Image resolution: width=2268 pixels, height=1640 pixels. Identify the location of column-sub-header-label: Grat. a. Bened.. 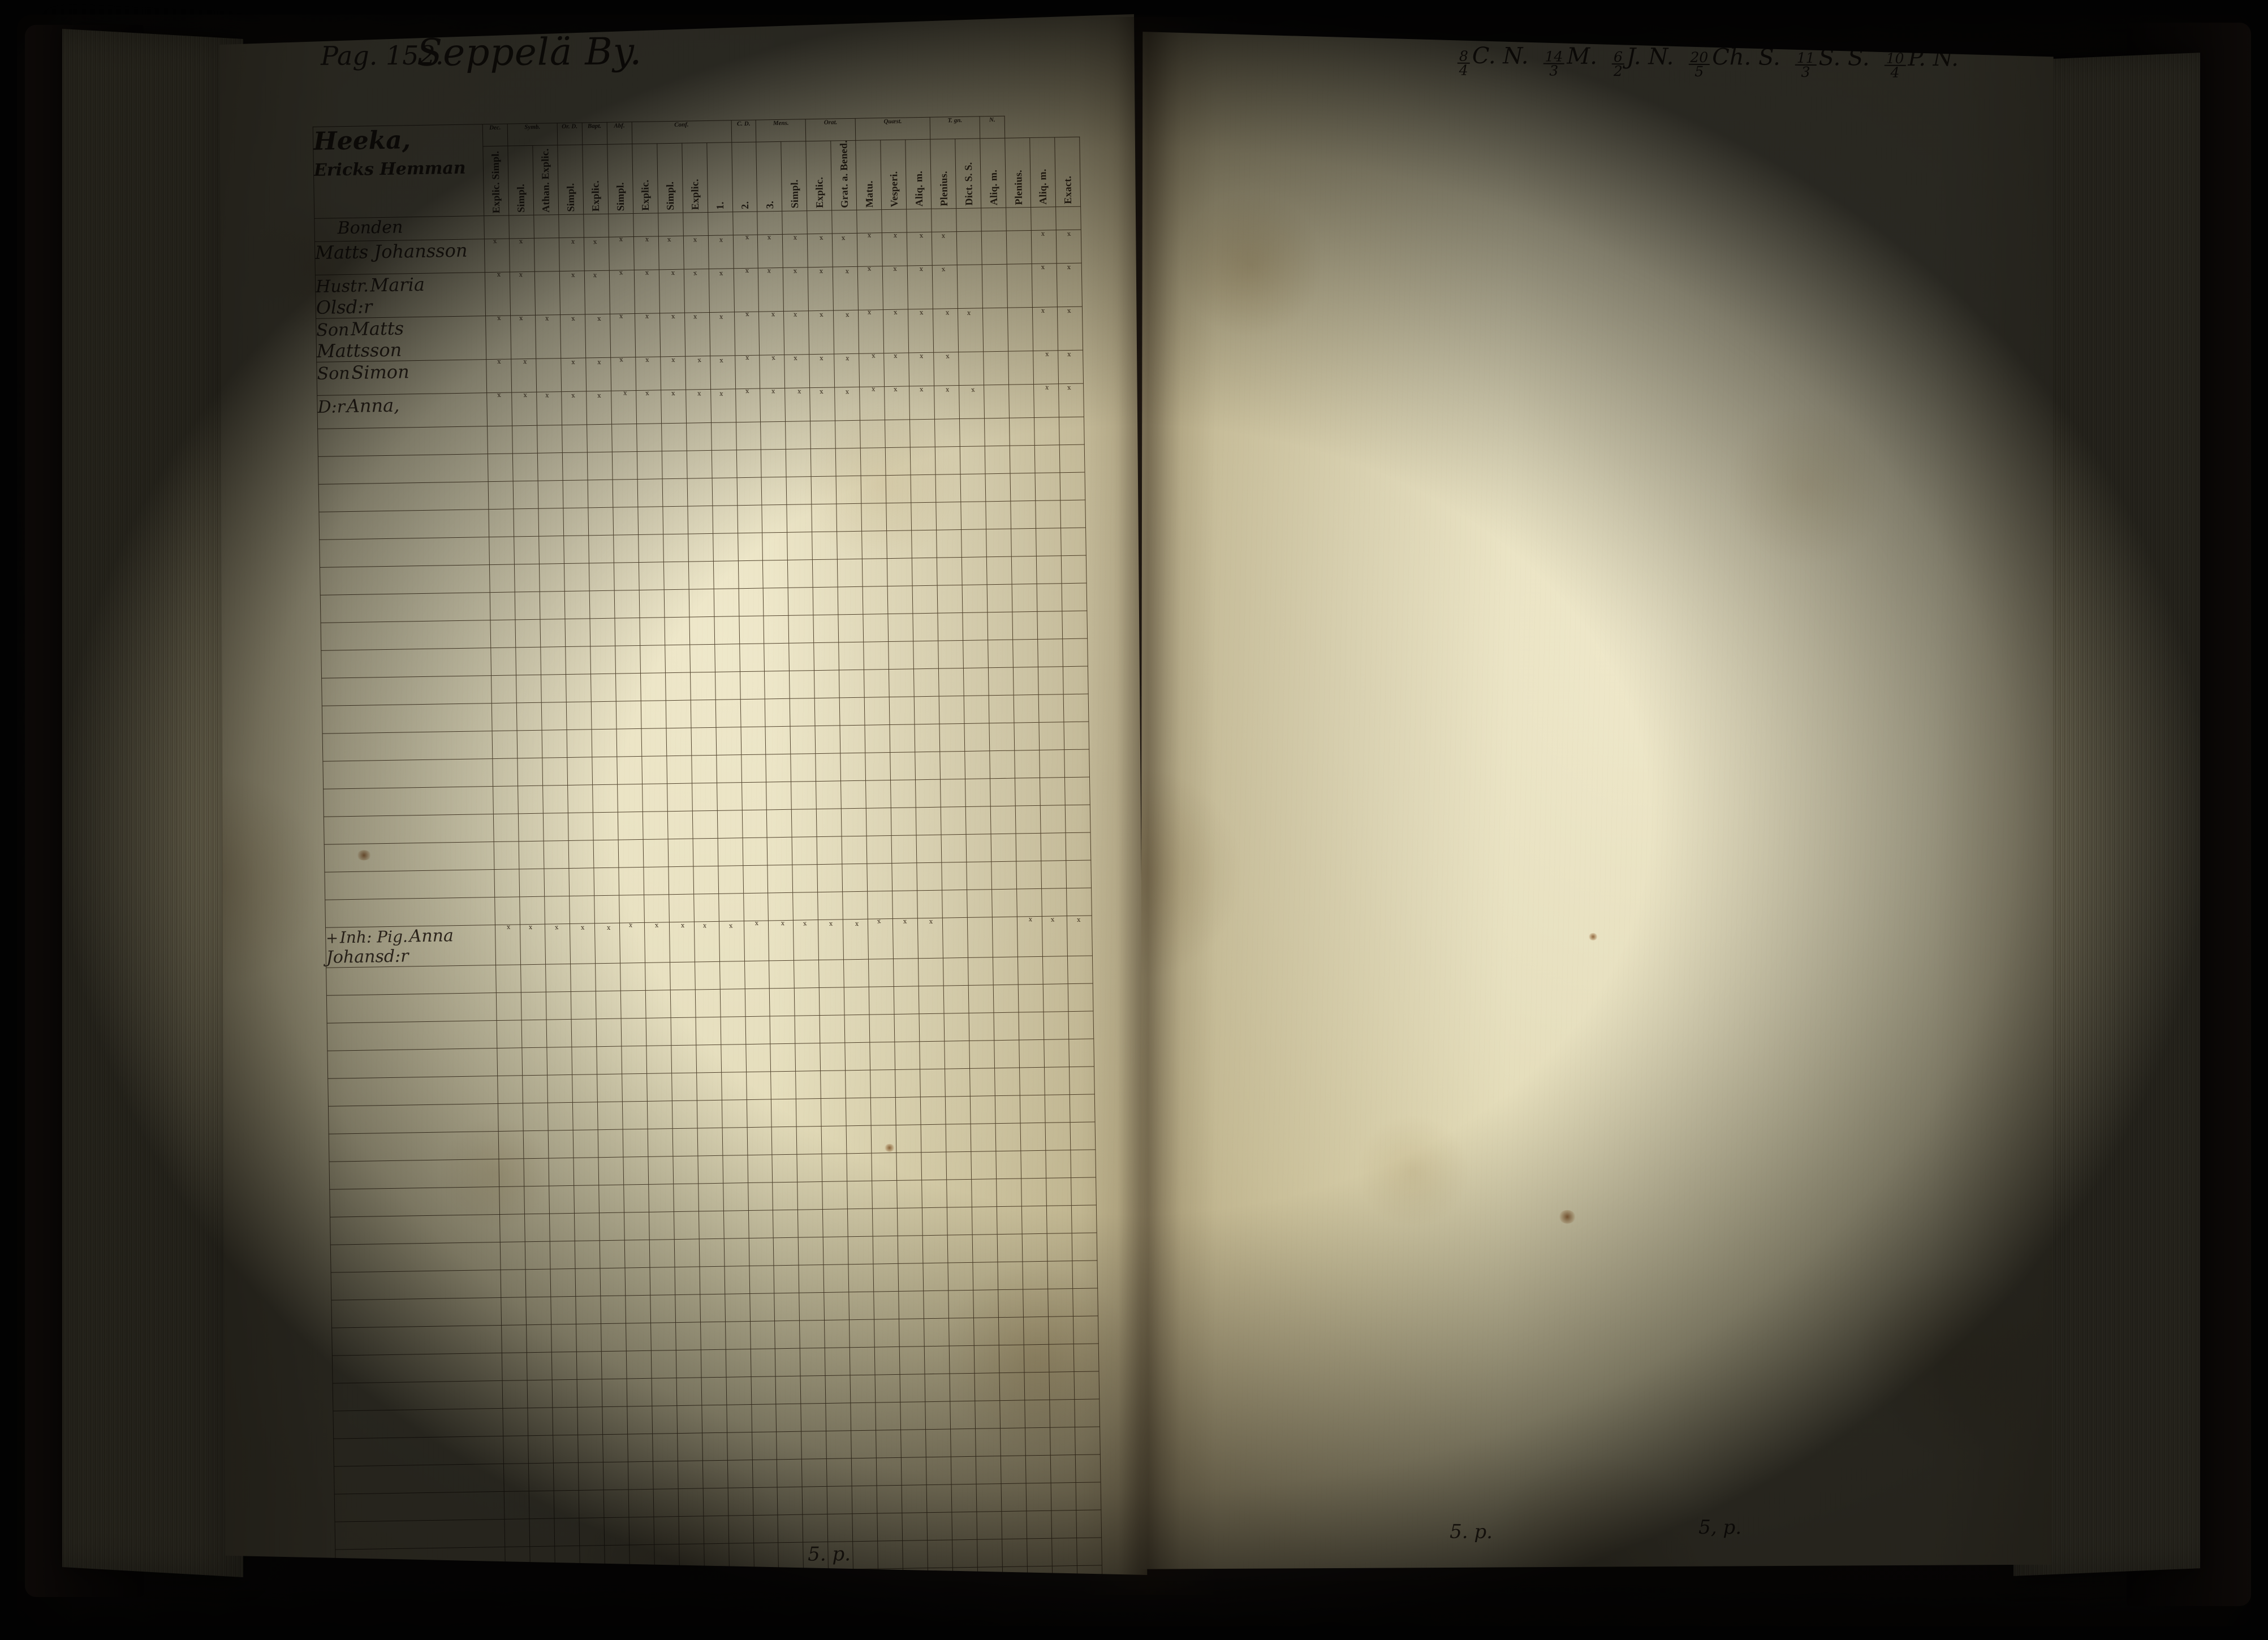
(844, 174).